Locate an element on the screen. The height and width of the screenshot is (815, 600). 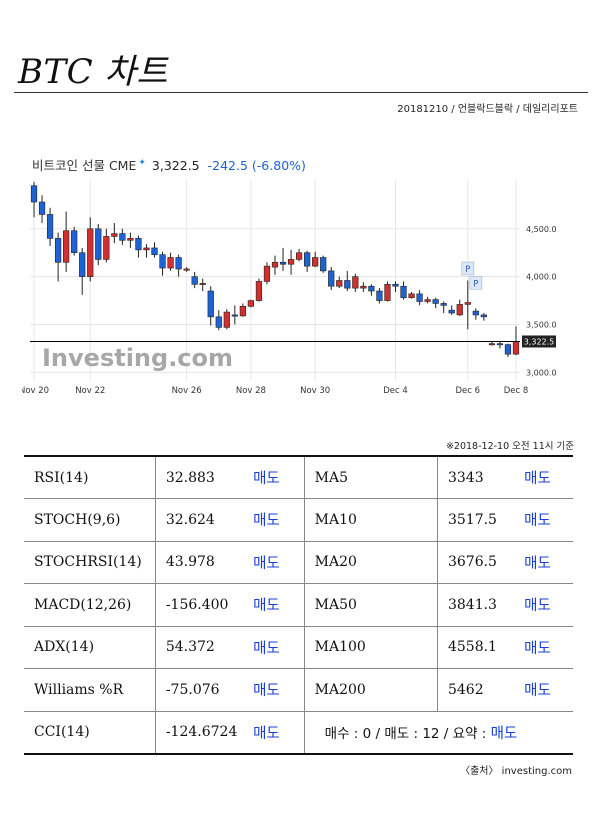
last-price: 3,322.5 is located at coordinates (175, 165).